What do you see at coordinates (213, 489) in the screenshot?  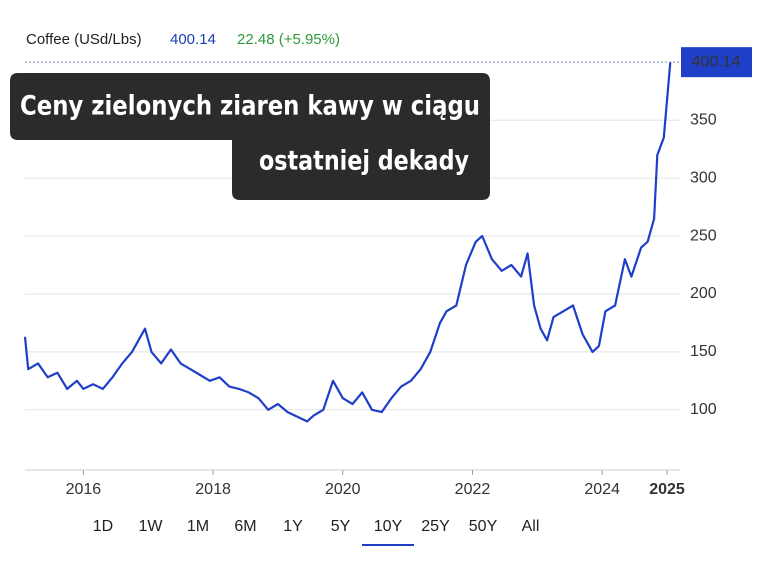 I see `x-tick-label: 2018` at bounding box center [213, 489].